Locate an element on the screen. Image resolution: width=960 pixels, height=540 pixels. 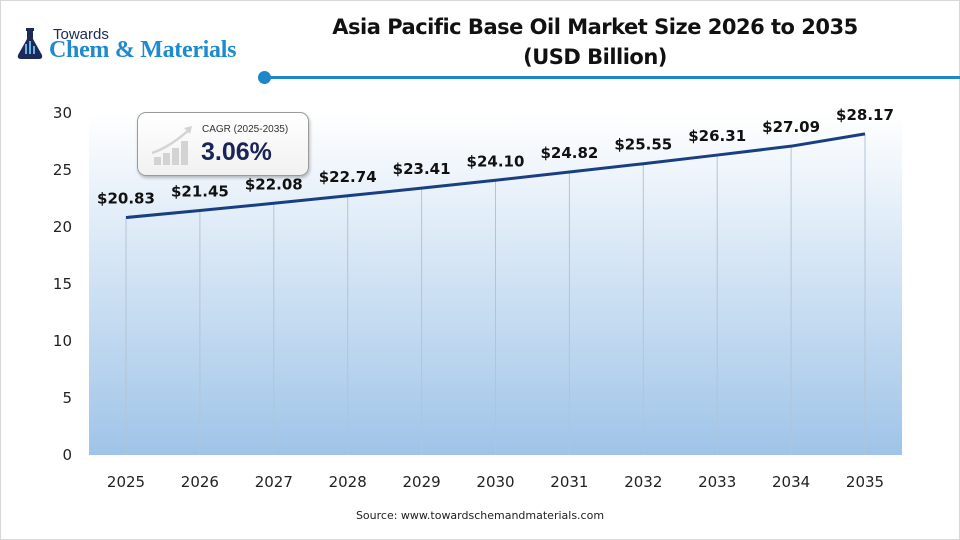
x-tick-label: 2033 is located at coordinates (717, 482).